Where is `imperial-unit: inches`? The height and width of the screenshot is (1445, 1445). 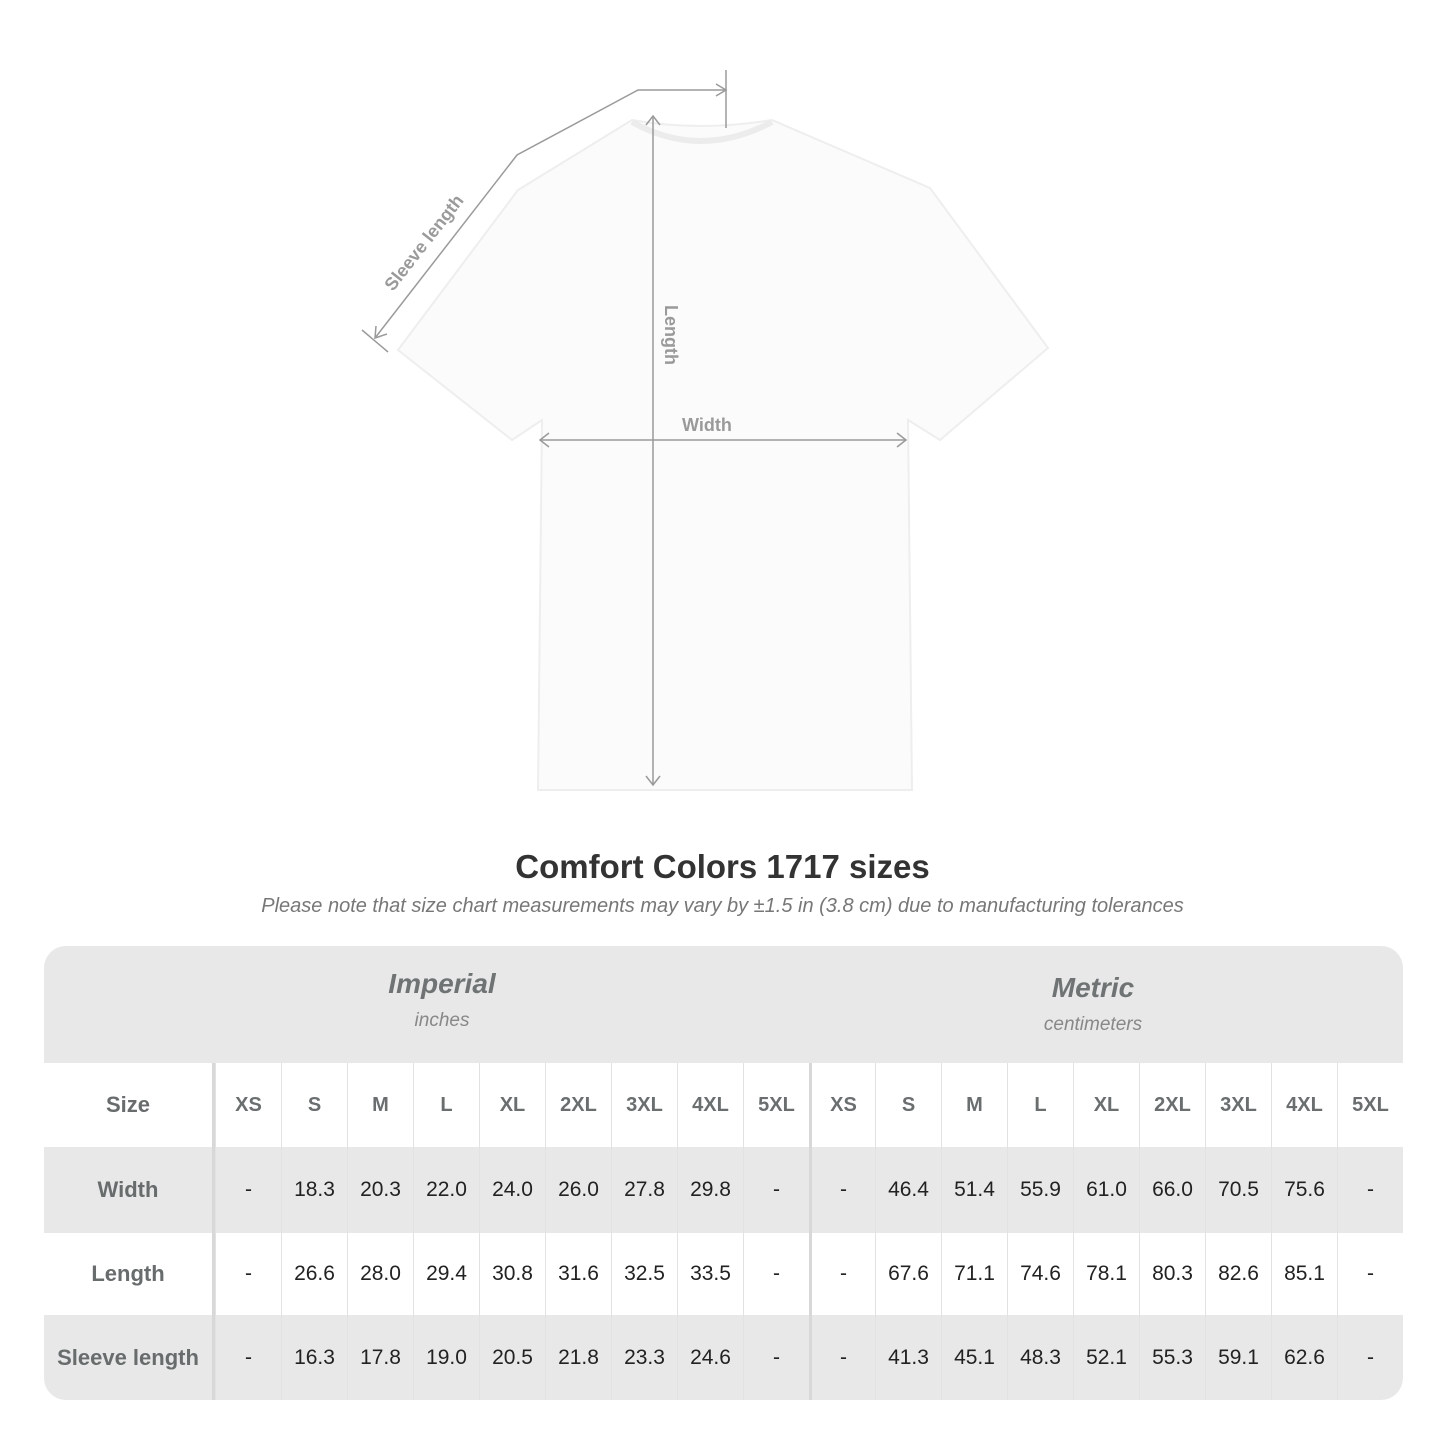
imperial-unit: inches is located at coordinates (442, 1020).